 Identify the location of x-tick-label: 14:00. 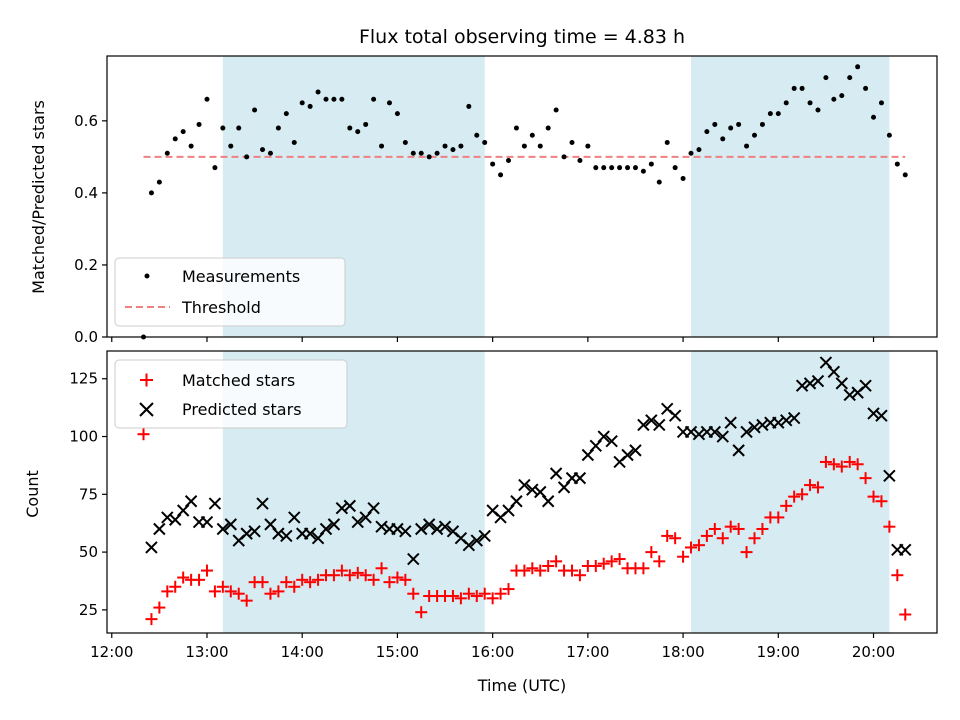
(302, 652).